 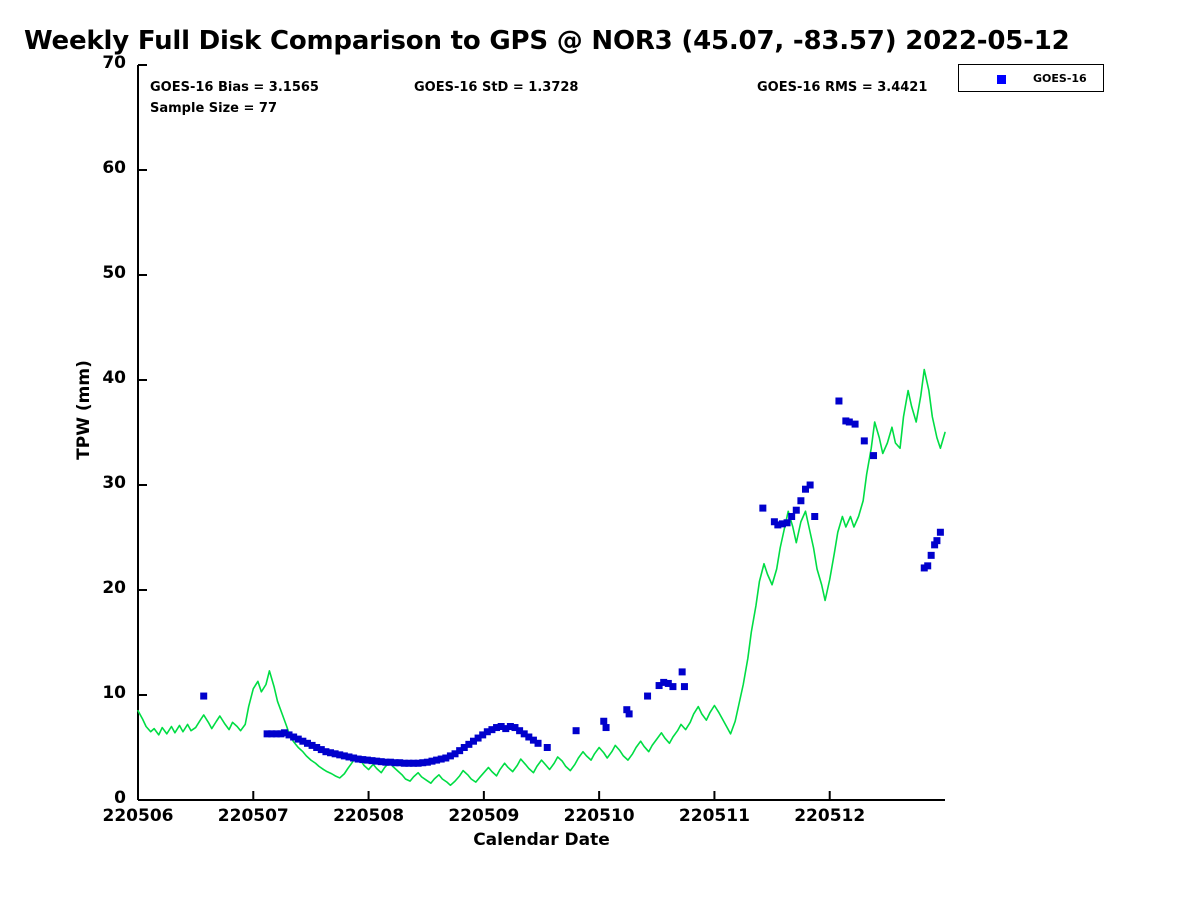 I want to click on y-tick-label: 40, so click(x=114, y=378).